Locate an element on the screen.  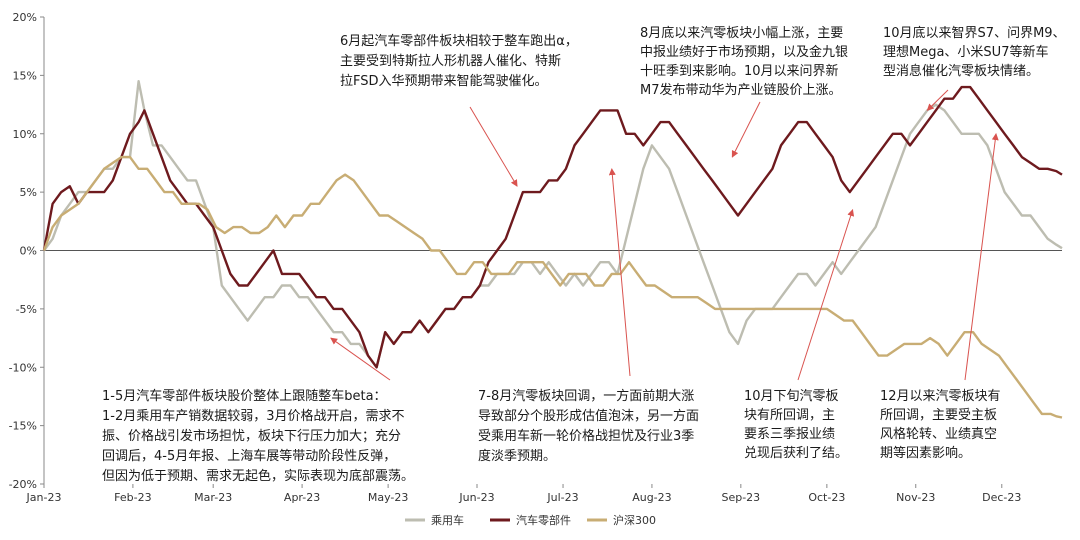
legend-label-1: 乘用车 is located at coordinates (447, 520).